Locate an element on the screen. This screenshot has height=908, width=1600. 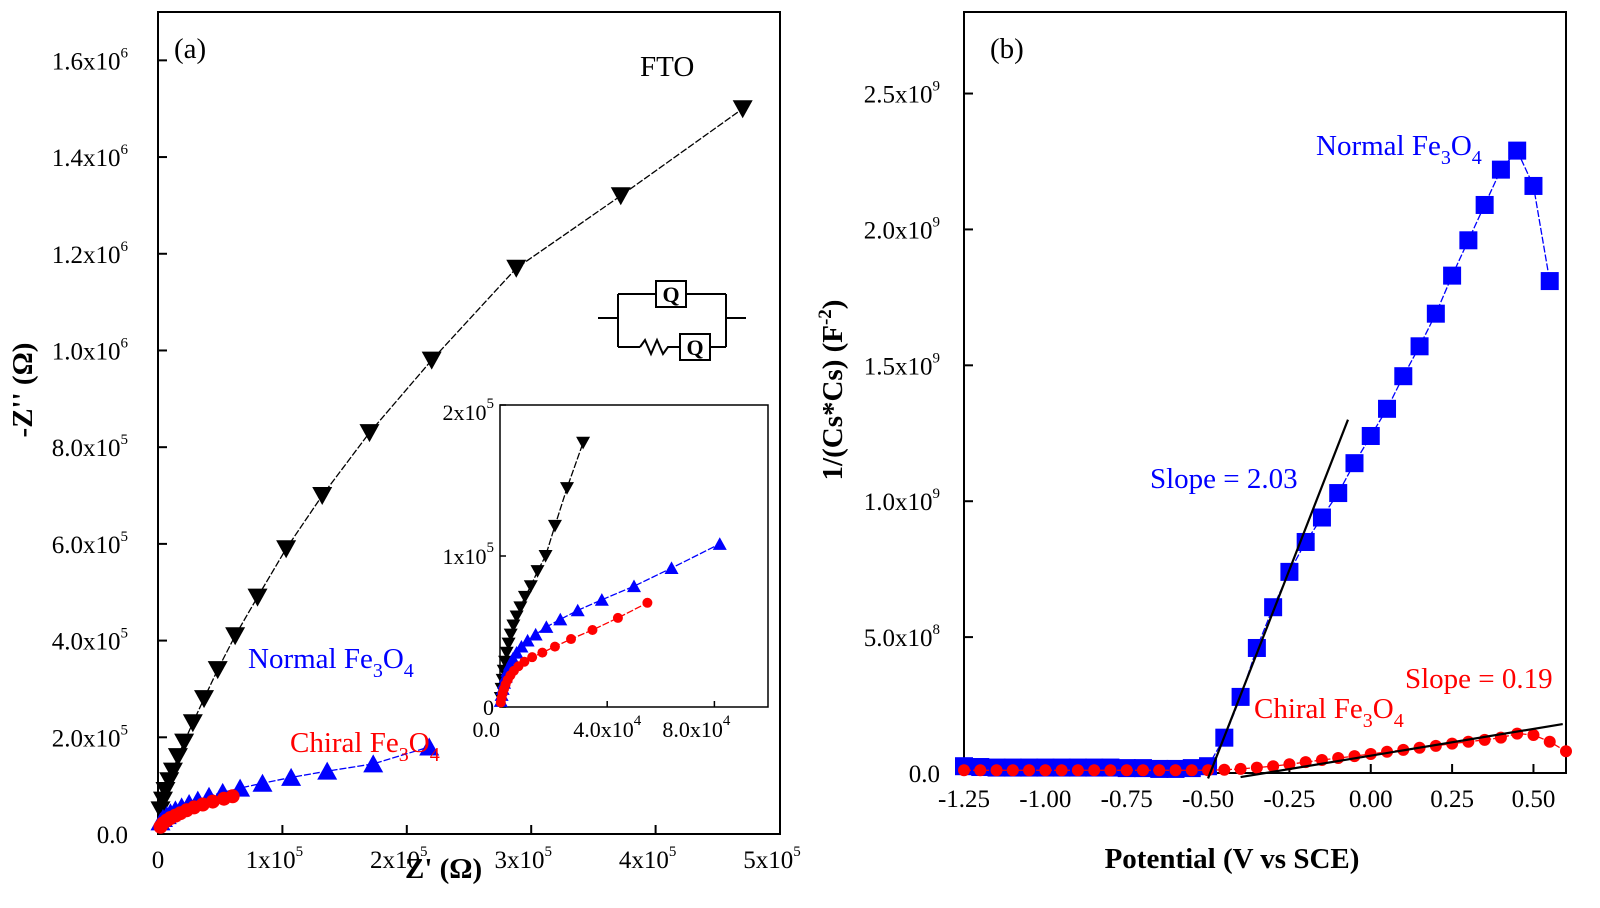
inset-series is located at coordinates (610, 572).